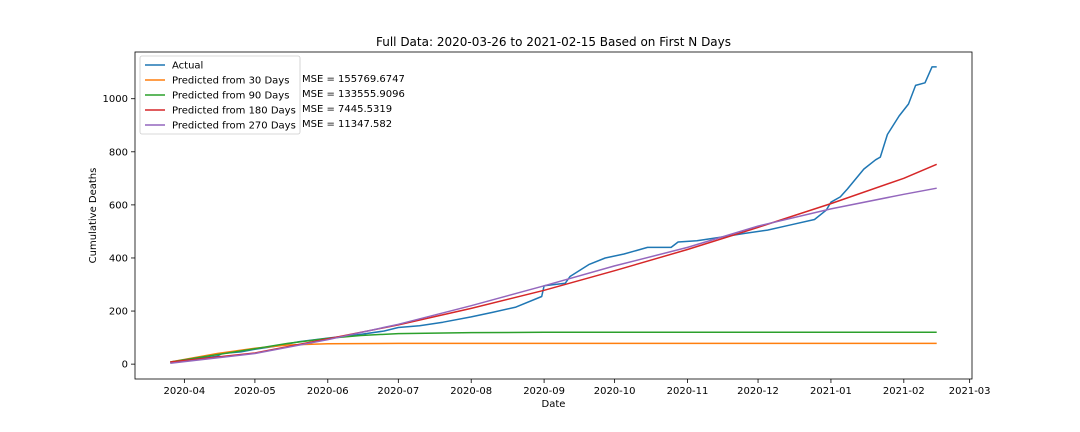 The width and height of the screenshot is (1080, 432). I want to click on y-tick-label-2: 400, so click(118, 258).